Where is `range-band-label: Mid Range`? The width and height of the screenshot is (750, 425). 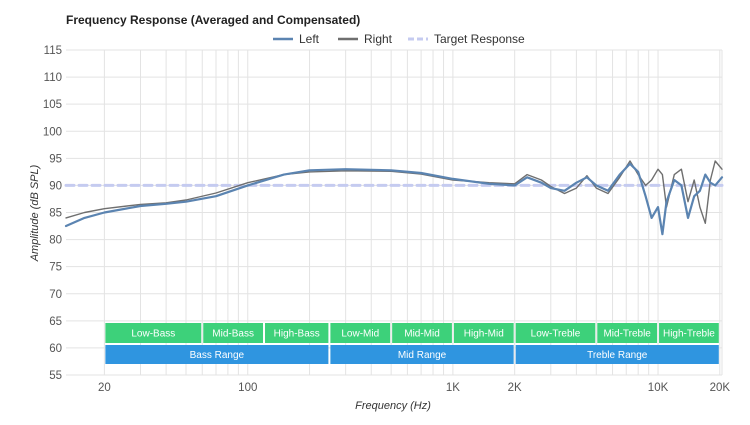
range-band-label: Mid Range is located at coordinates (422, 355).